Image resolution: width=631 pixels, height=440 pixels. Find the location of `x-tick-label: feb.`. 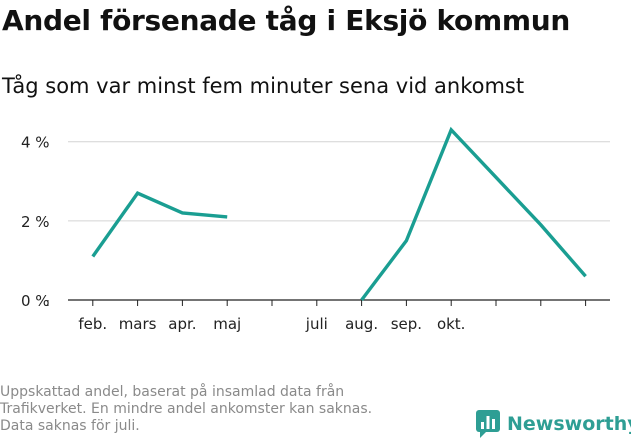

x-tick-label: feb. is located at coordinates (92, 324).